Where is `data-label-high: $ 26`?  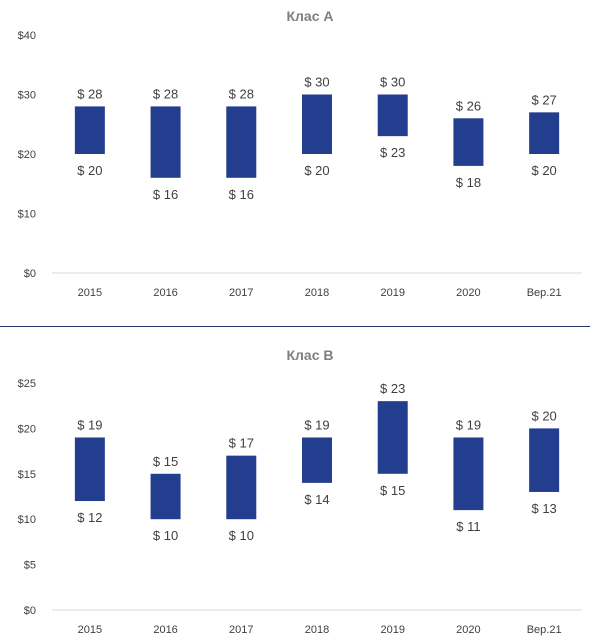
data-label-high: $ 26 is located at coordinates (468, 105).